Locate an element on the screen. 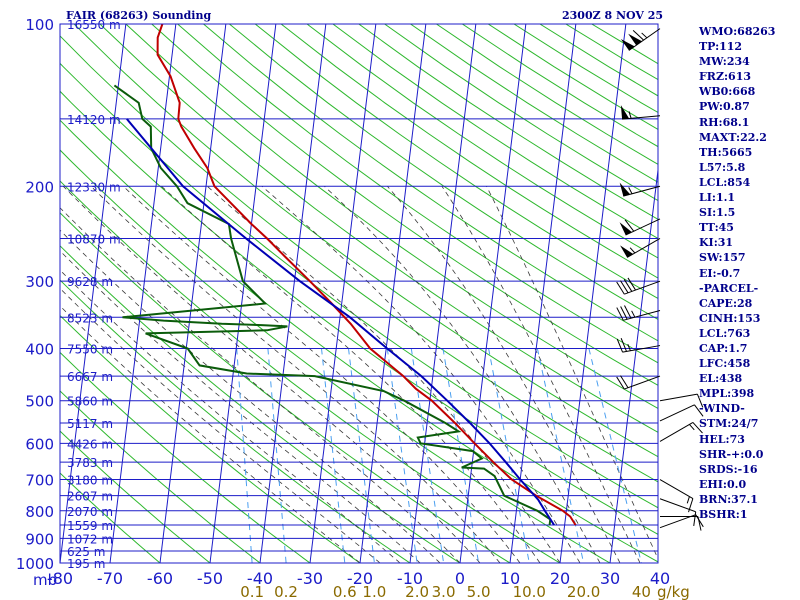 Image resolution: width=800 pixels, height=600 pixels. index-entry: PW:0.87 is located at coordinates (724, 107).